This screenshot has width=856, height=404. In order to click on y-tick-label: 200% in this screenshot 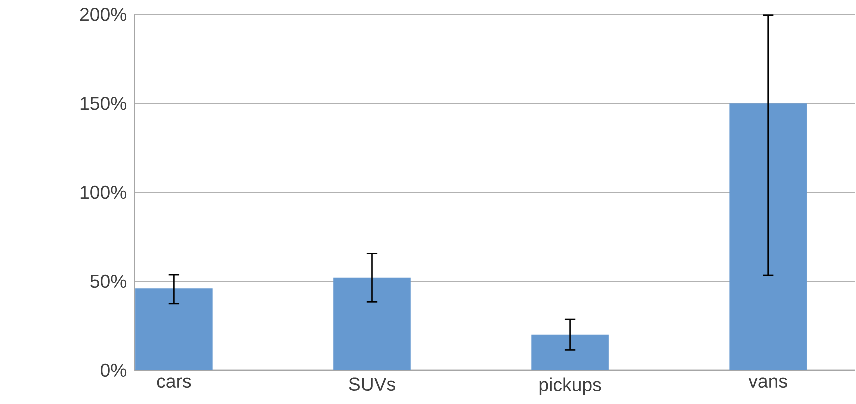, I will do `click(103, 15)`.